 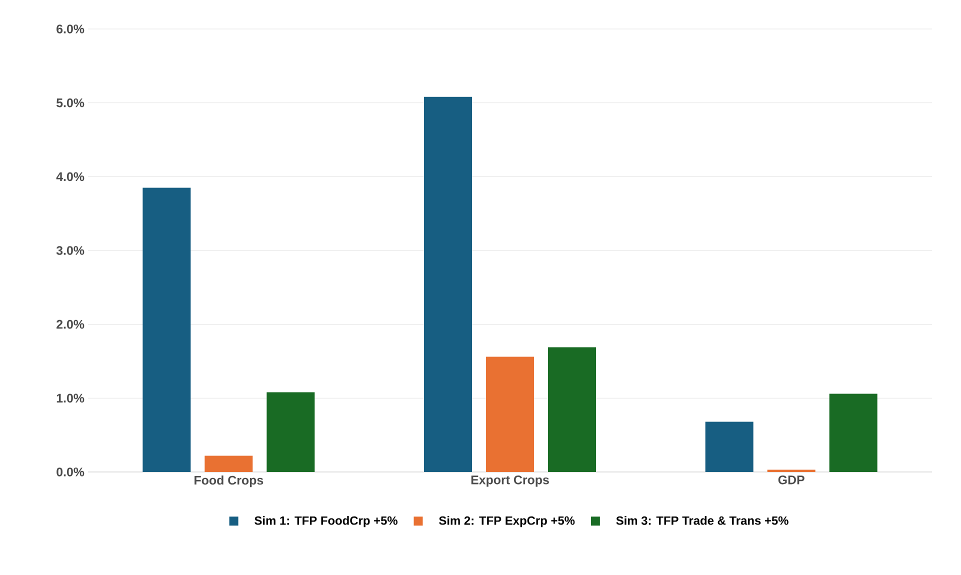 I want to click on y-tick-label: 3.0%, so click(x=70, y=250).